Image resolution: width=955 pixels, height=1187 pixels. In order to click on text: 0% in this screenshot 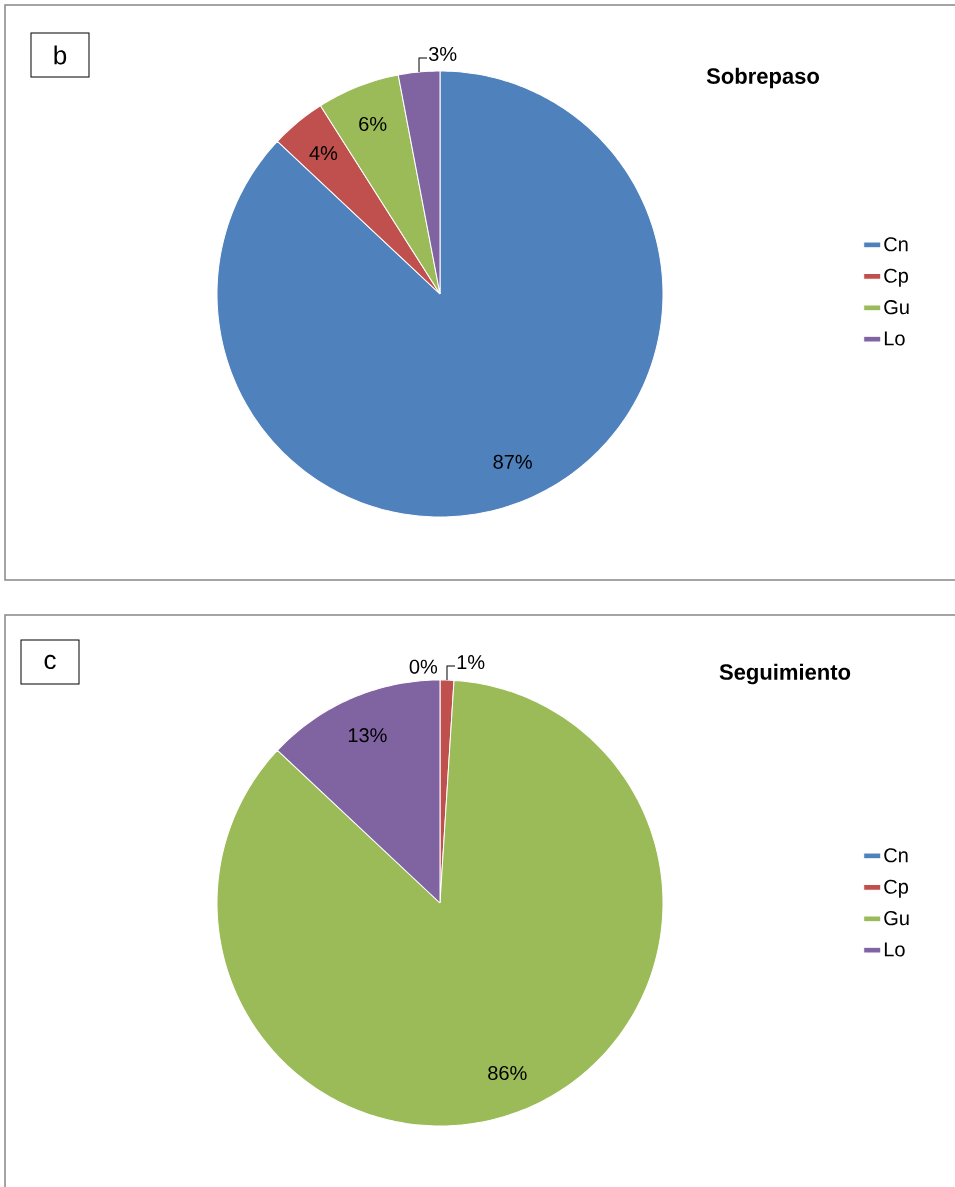, I will do `click(423, 666)`.